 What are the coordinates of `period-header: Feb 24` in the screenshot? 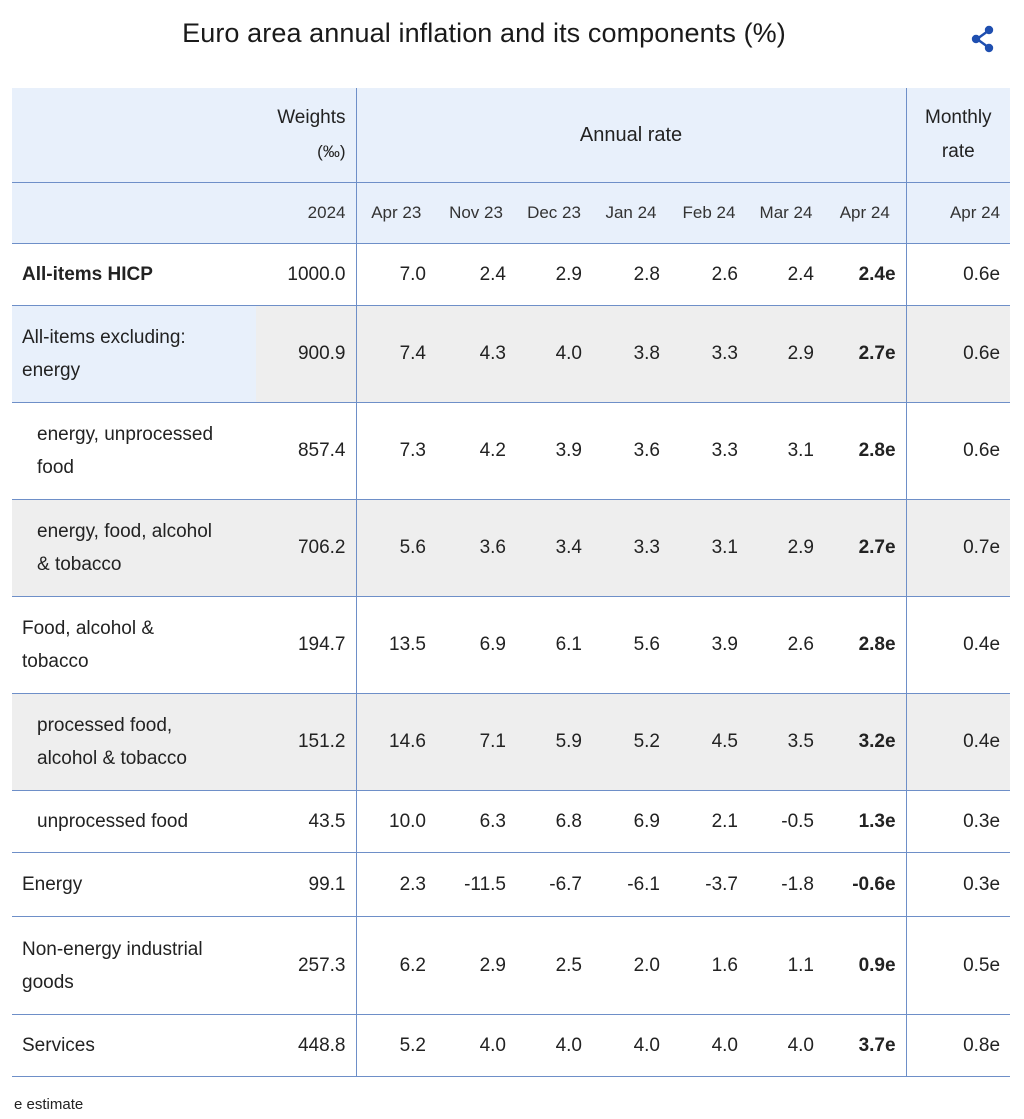 It's located at (709, 213).